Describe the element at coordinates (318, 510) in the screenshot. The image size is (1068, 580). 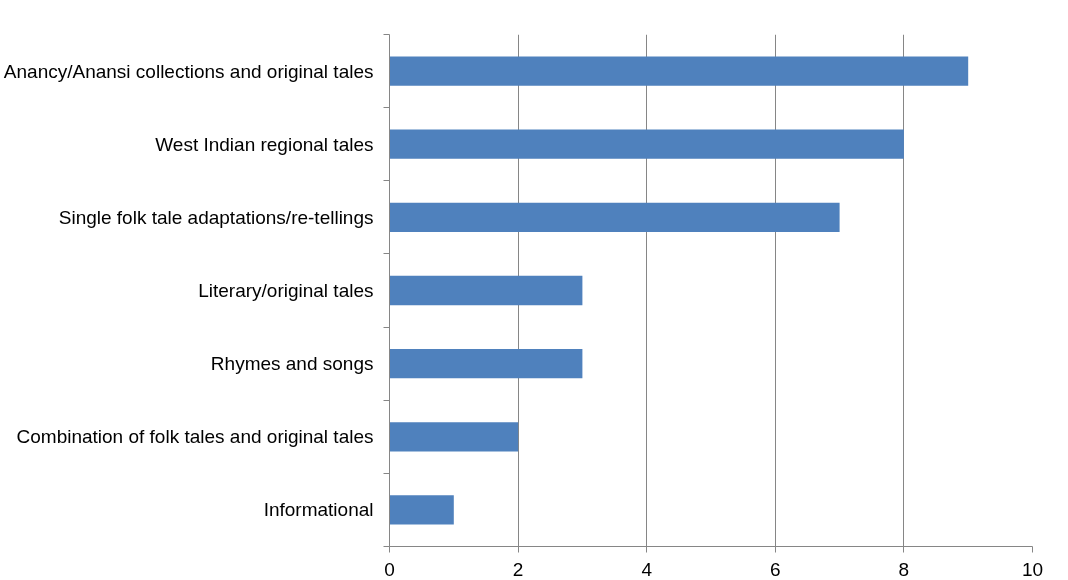
I see `y-tick-label: Informational` at that location.